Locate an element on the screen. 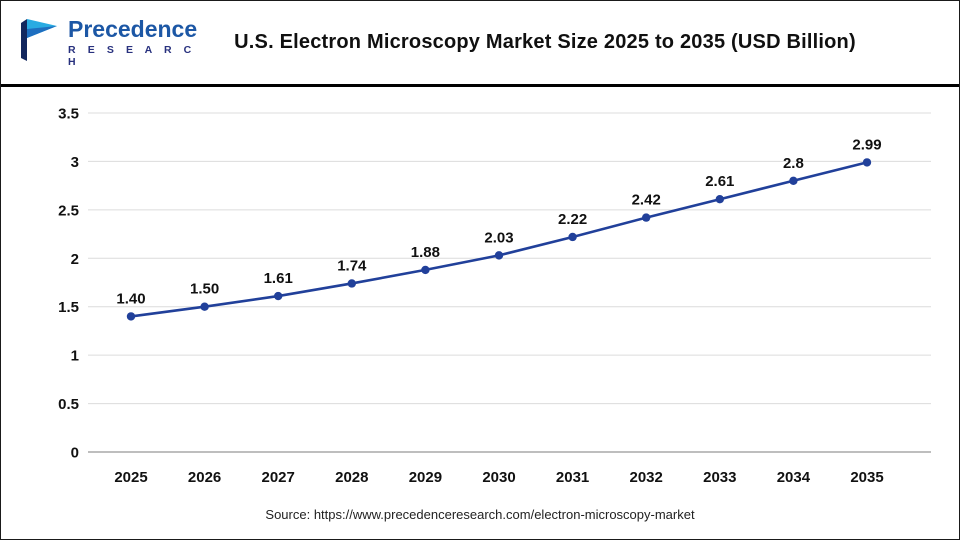 This screenshot has width=960, height=540. logo-subtitle: R E S E A R C H is located at coordinates (132, 55).